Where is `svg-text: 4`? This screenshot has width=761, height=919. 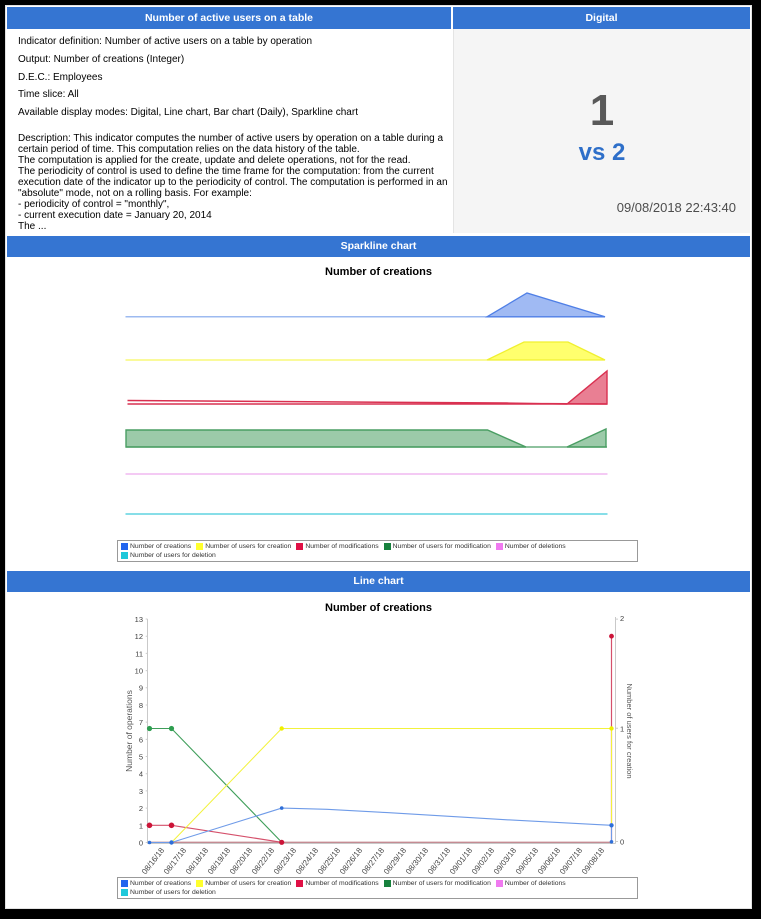
svg-text: 4 is located at coordinates (141, 774).